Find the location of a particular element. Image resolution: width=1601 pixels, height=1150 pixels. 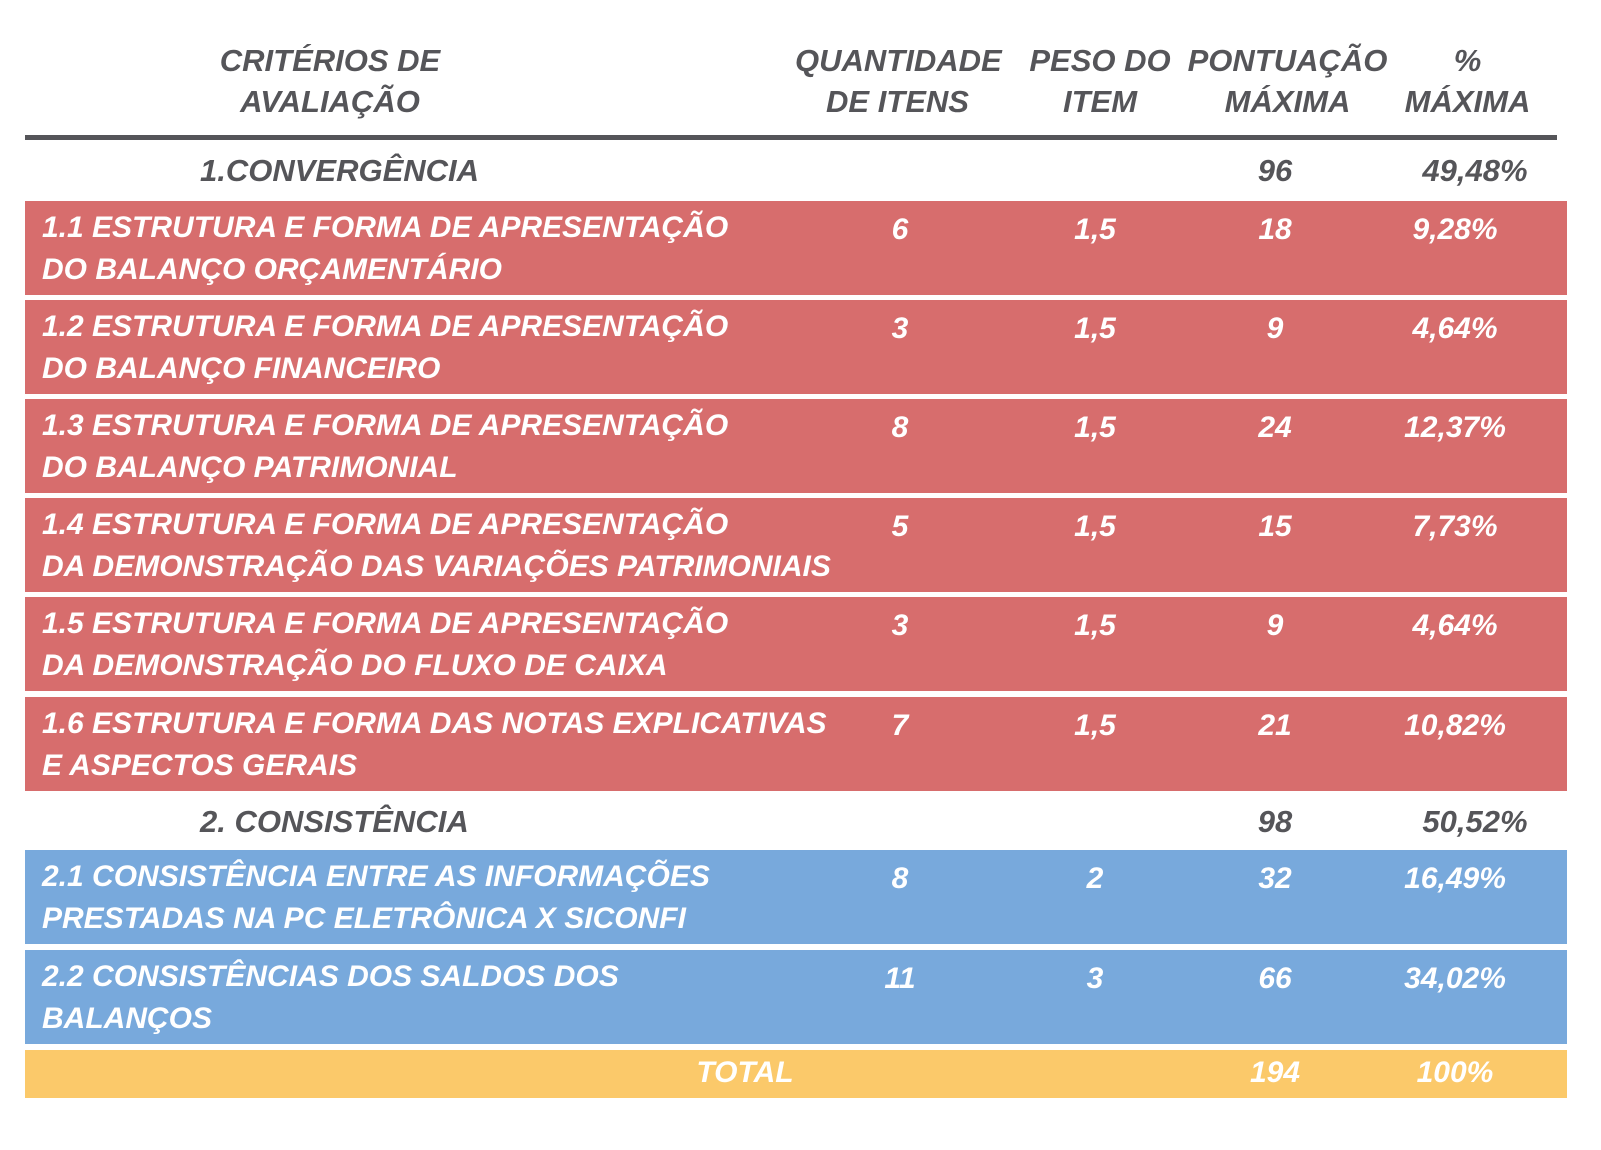

pontuacao-cell: 32 is located at coordinates (1275, 878).